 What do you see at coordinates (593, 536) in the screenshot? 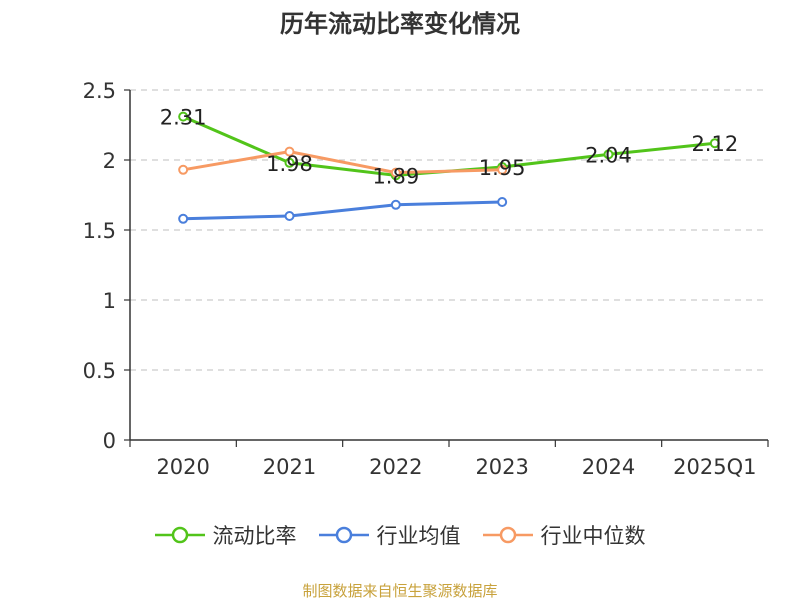
I see `legend-label-industry-median: 行业中位数` at bounding box center [593, 536].